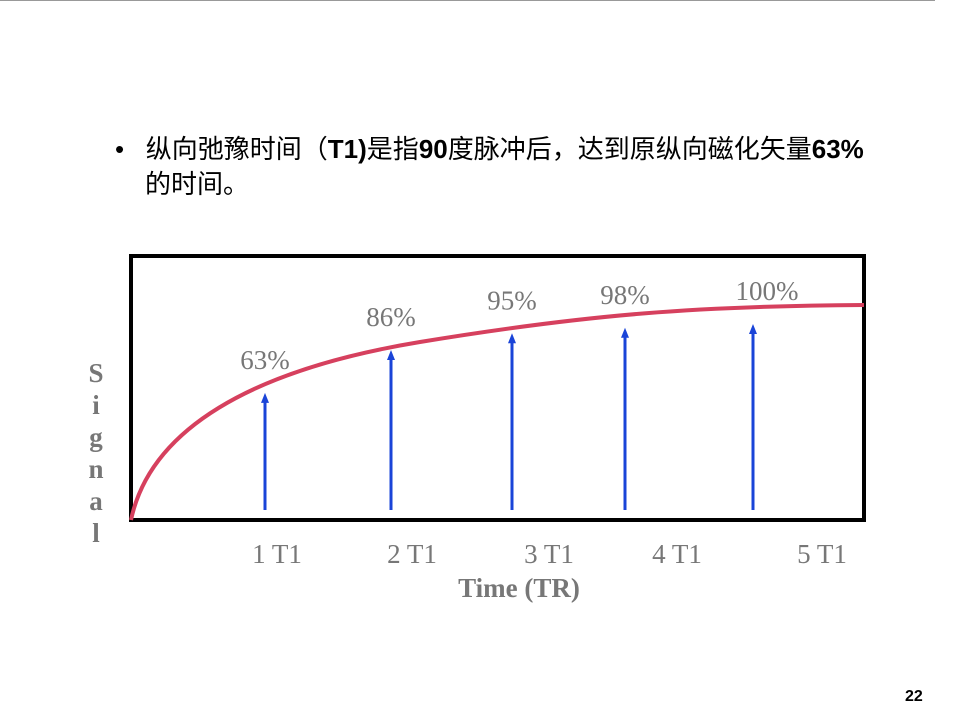 The width and height of the screenshot is (960, 720). Describe the element at coordinates (433, 149) in the screenshot. I see `text-run: 90` at that location.